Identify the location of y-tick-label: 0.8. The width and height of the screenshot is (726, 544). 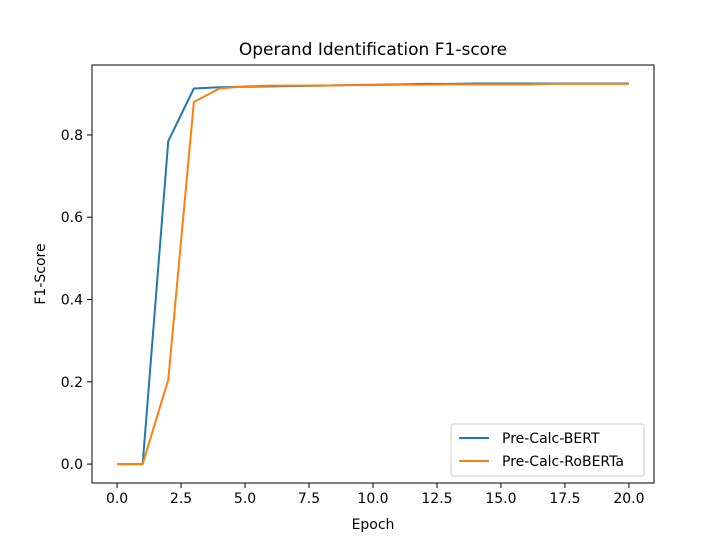
(72, 136).